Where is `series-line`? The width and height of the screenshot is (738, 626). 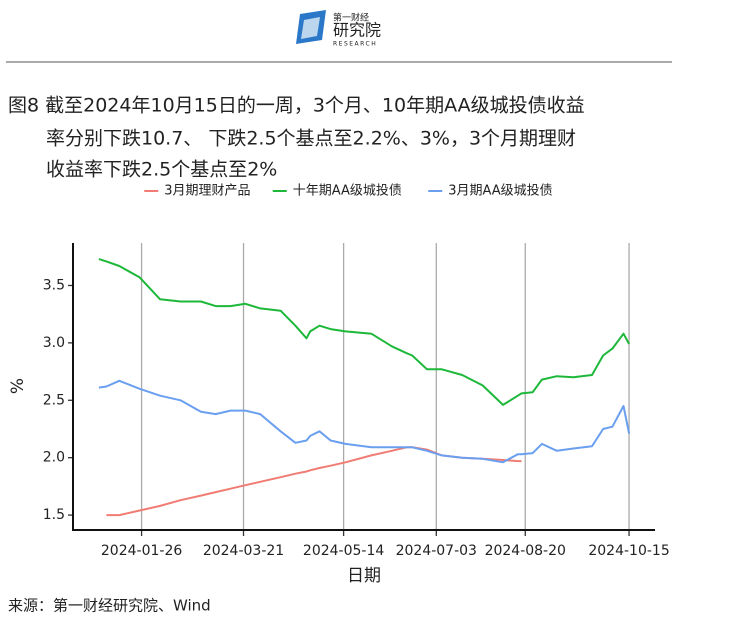
series-line is located at coordinates (364, 421).